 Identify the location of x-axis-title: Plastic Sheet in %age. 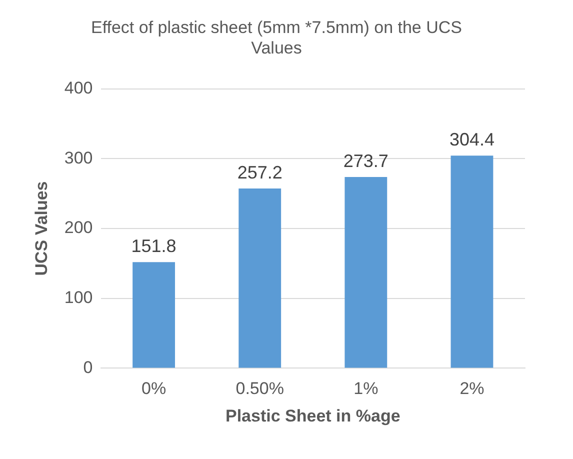
(312, 416).